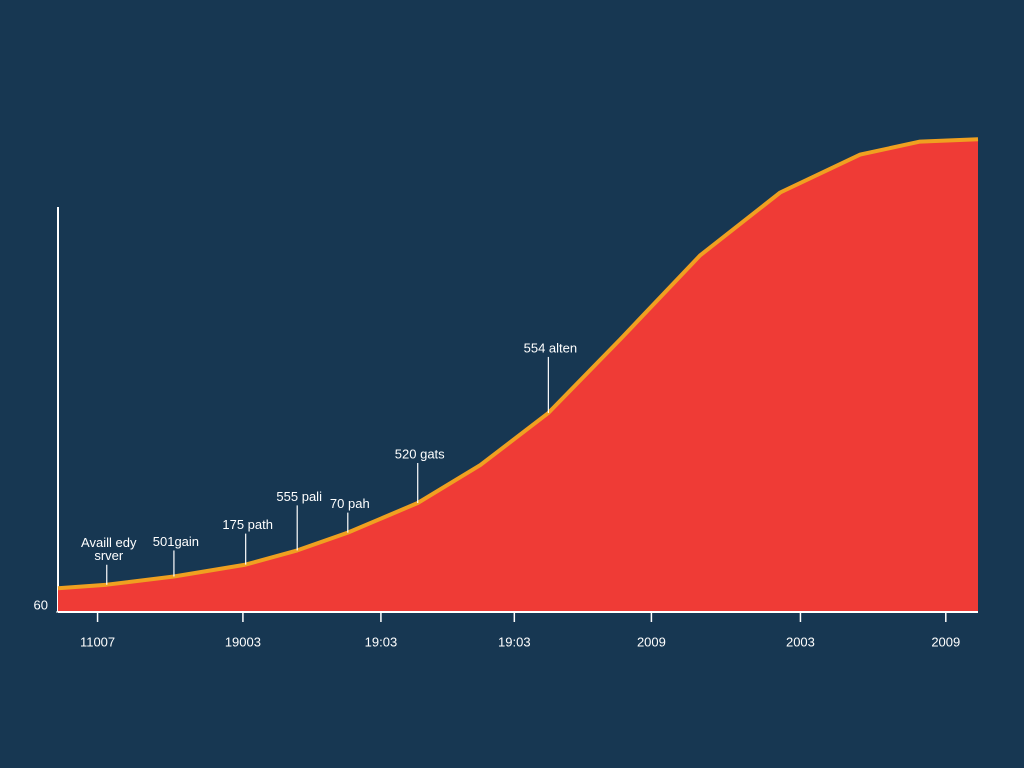  I want to click on x-tick-label: 11007, so click(97, 641).